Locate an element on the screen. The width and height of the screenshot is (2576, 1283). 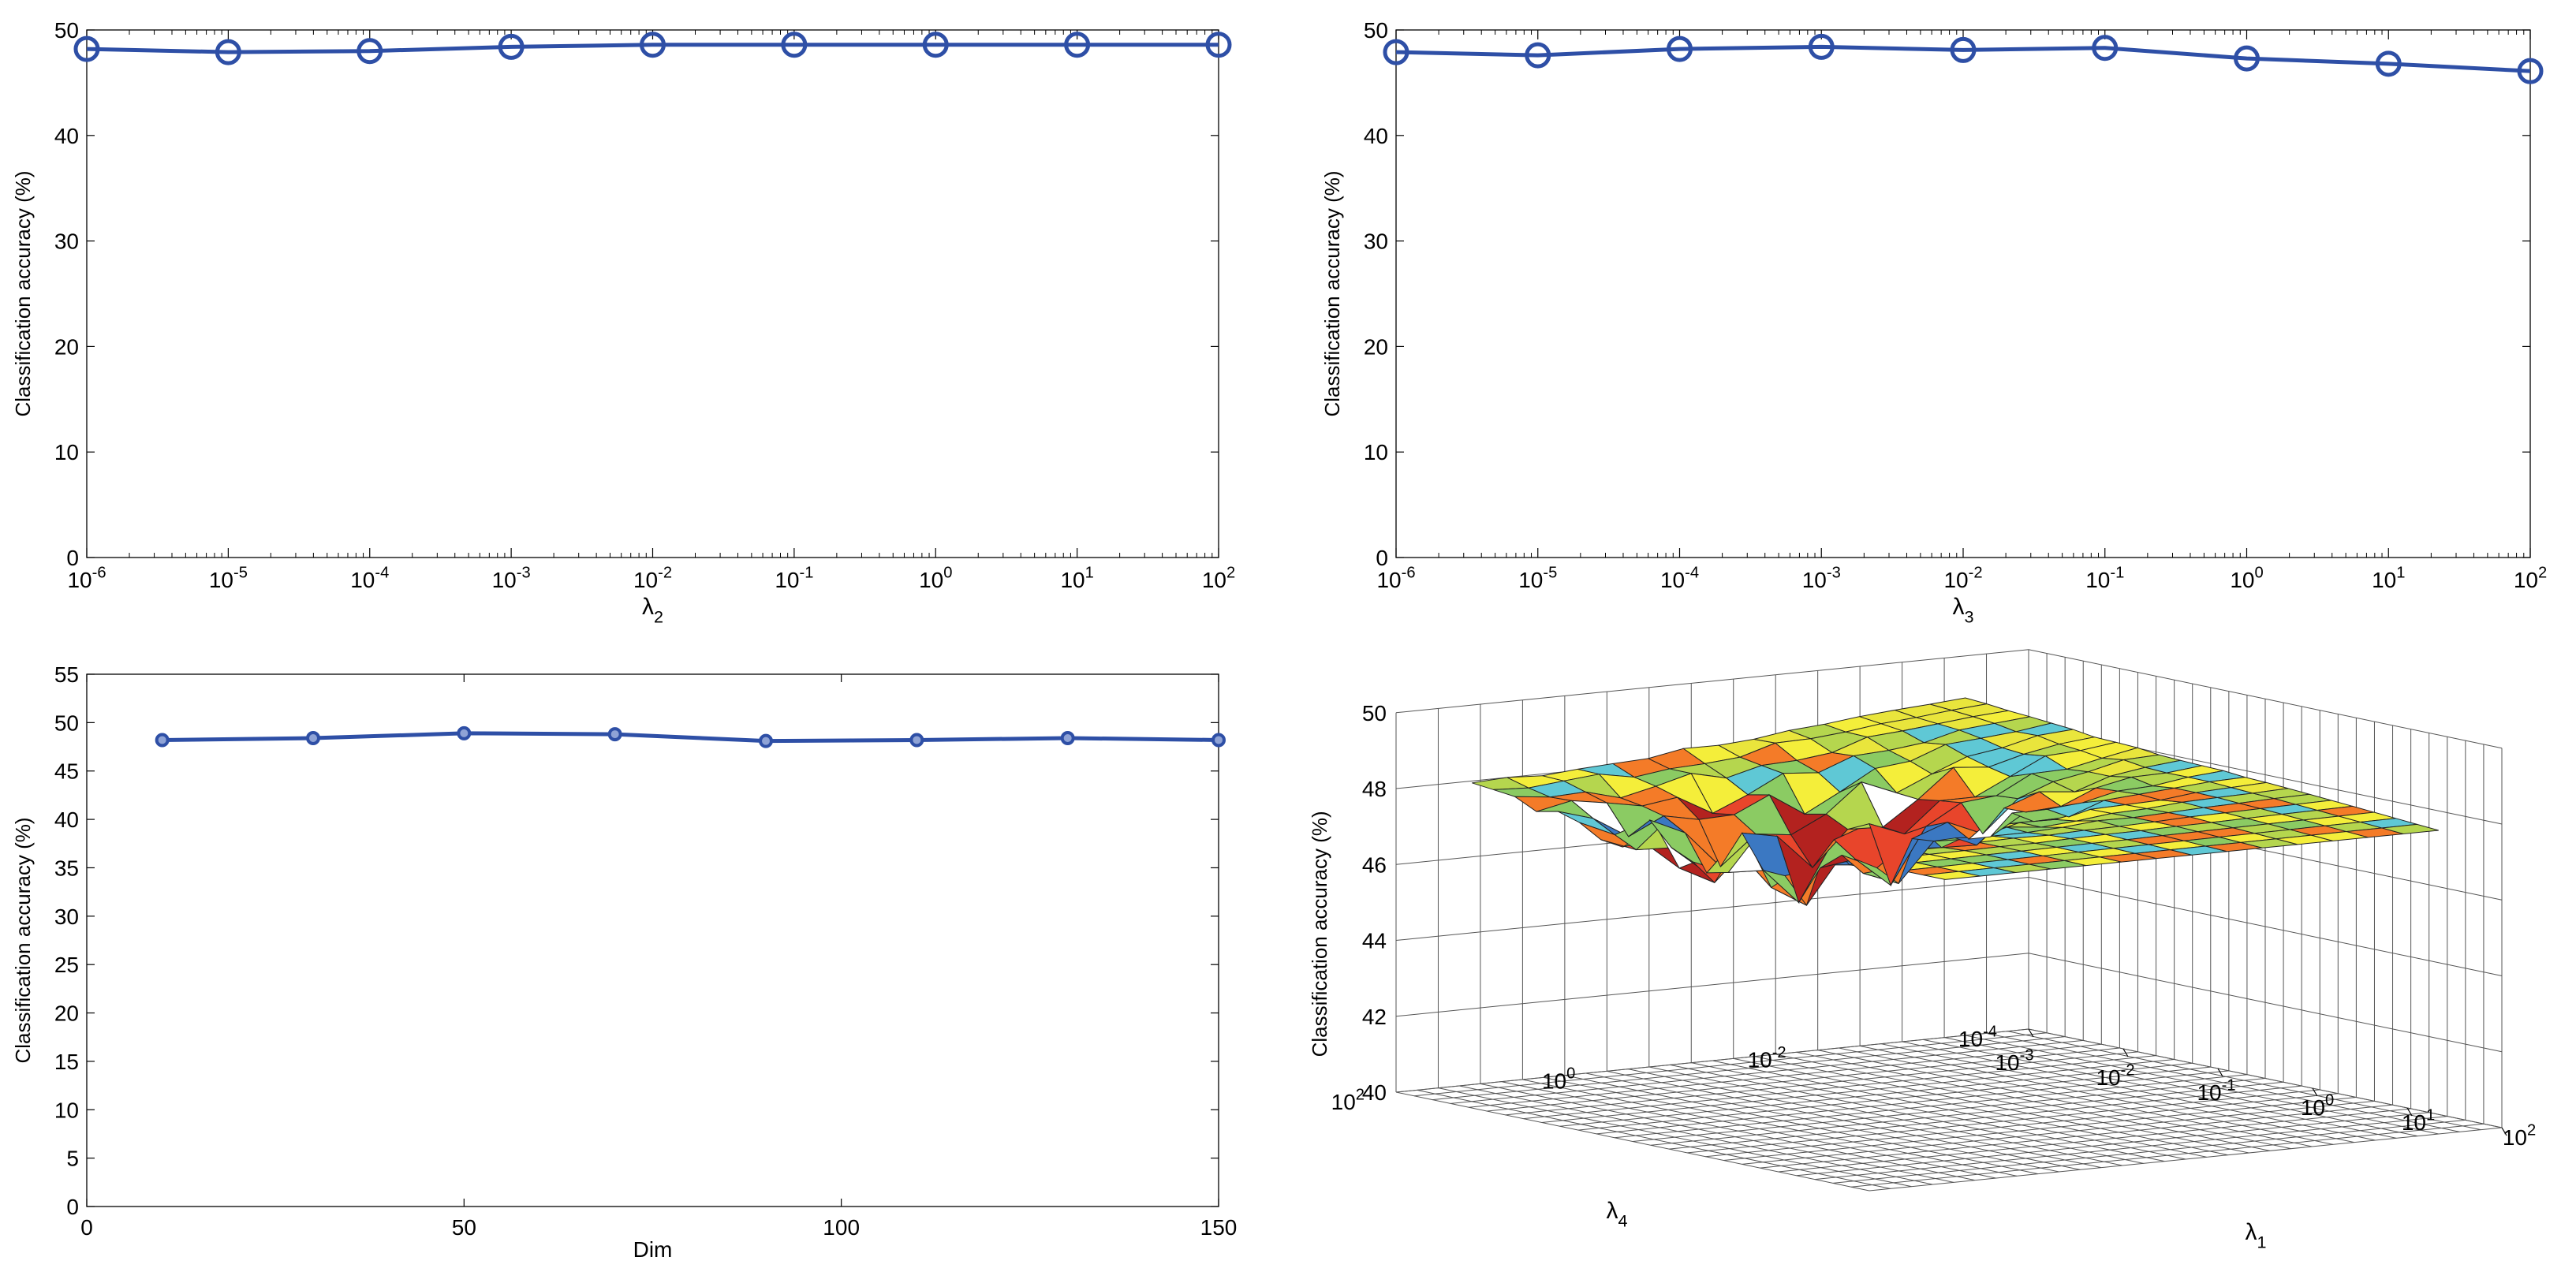
x-axis-label: λ2 is located at coordinates (652, 610).